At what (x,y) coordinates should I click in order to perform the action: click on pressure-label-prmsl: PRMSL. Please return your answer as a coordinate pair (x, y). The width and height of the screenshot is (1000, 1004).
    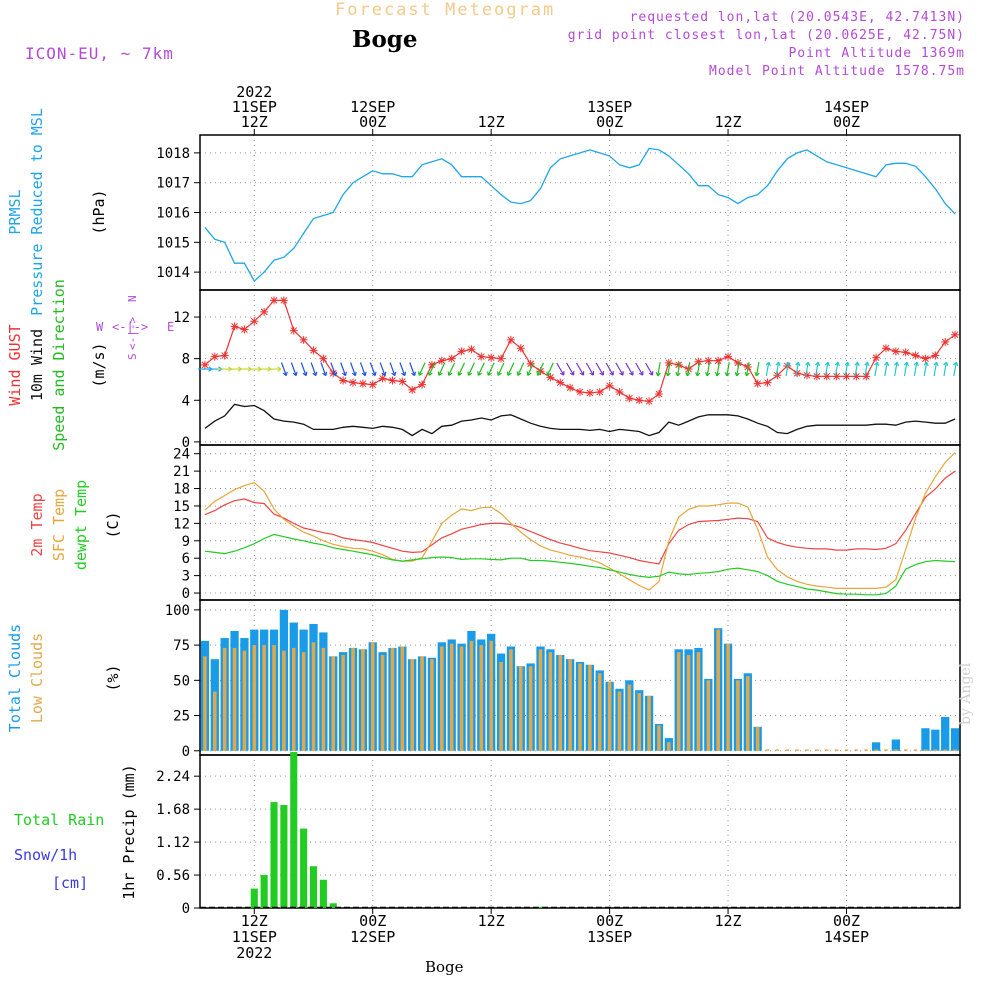
    Looking at the image, I should click on (15, 211).